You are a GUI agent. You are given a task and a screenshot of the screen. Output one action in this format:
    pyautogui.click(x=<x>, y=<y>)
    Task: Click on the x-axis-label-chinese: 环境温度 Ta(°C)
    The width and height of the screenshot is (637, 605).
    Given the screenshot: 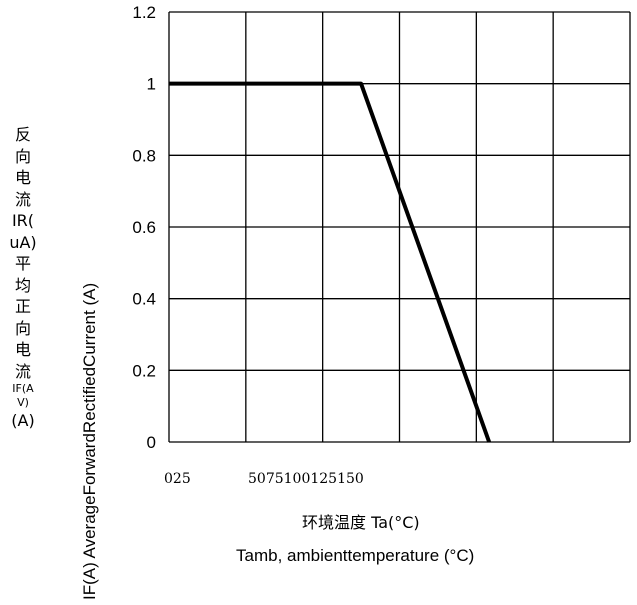 What is the action you would take?
    pyautogui.click(x=361, y=522)
    